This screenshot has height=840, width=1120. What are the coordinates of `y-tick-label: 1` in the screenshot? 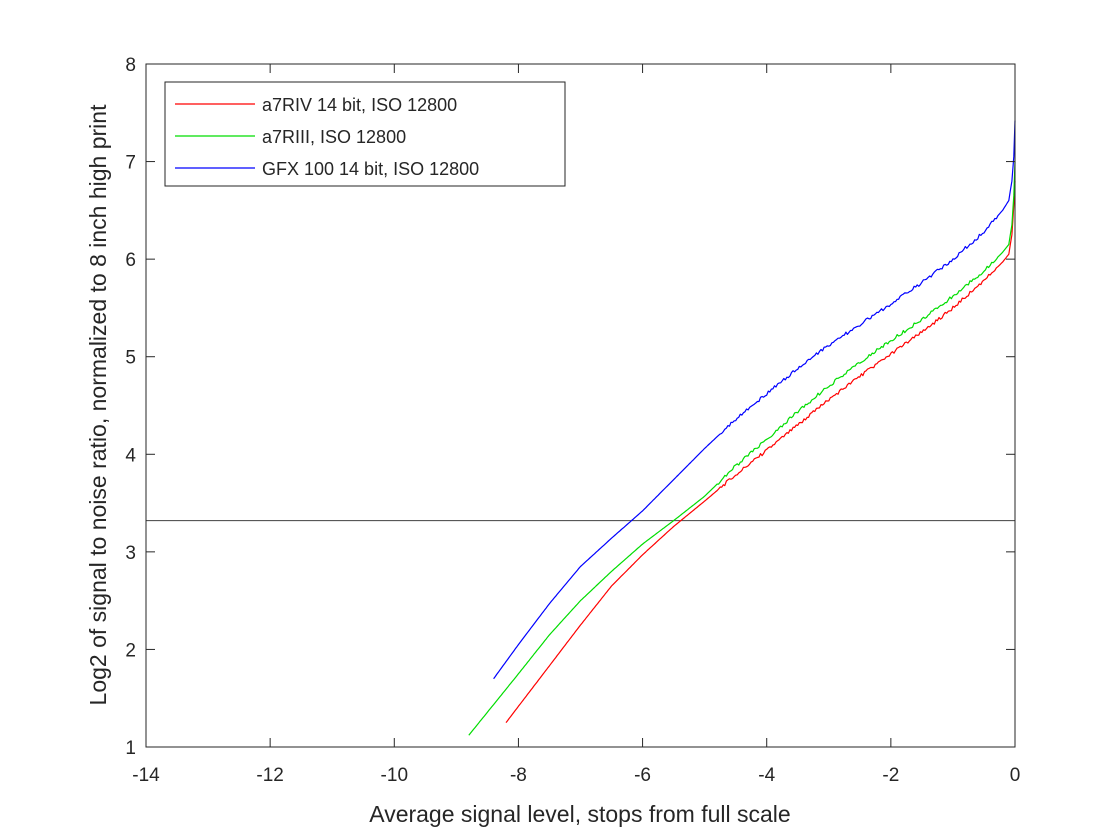 It's located at (130, 748).